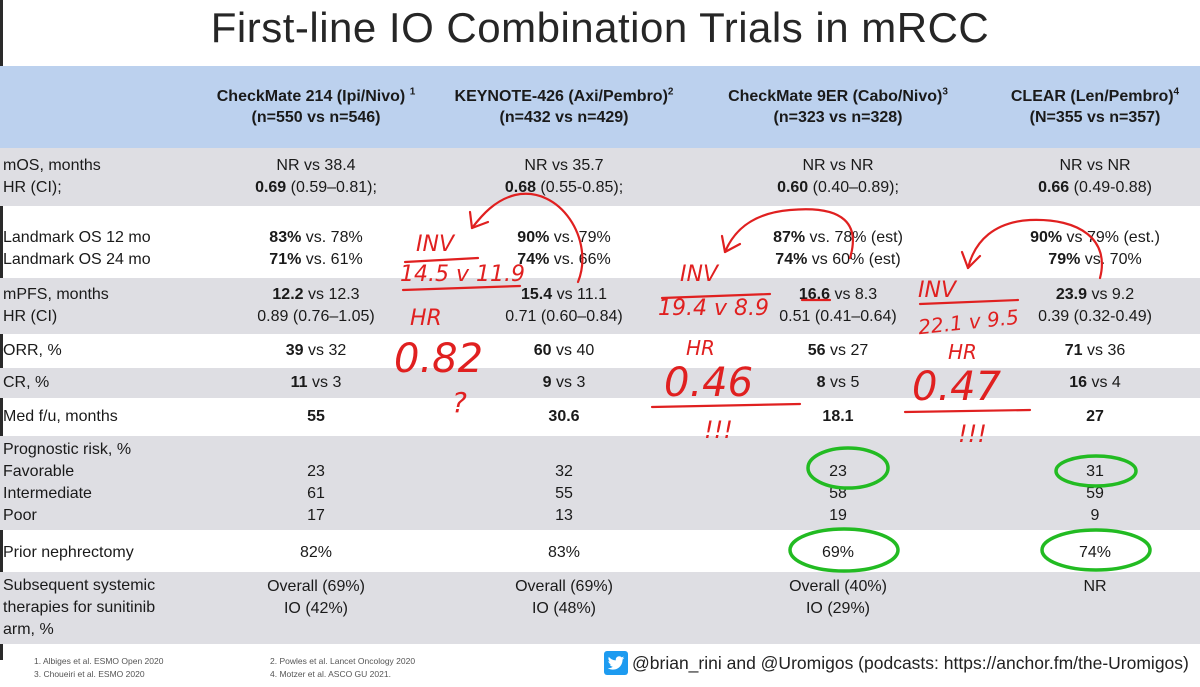 The image size is (1200, 687). What do you see at coordinates (957, 387) in the screenshot?
I see `ink-hrv-3: 0.47` at bounding box center [957, 387].